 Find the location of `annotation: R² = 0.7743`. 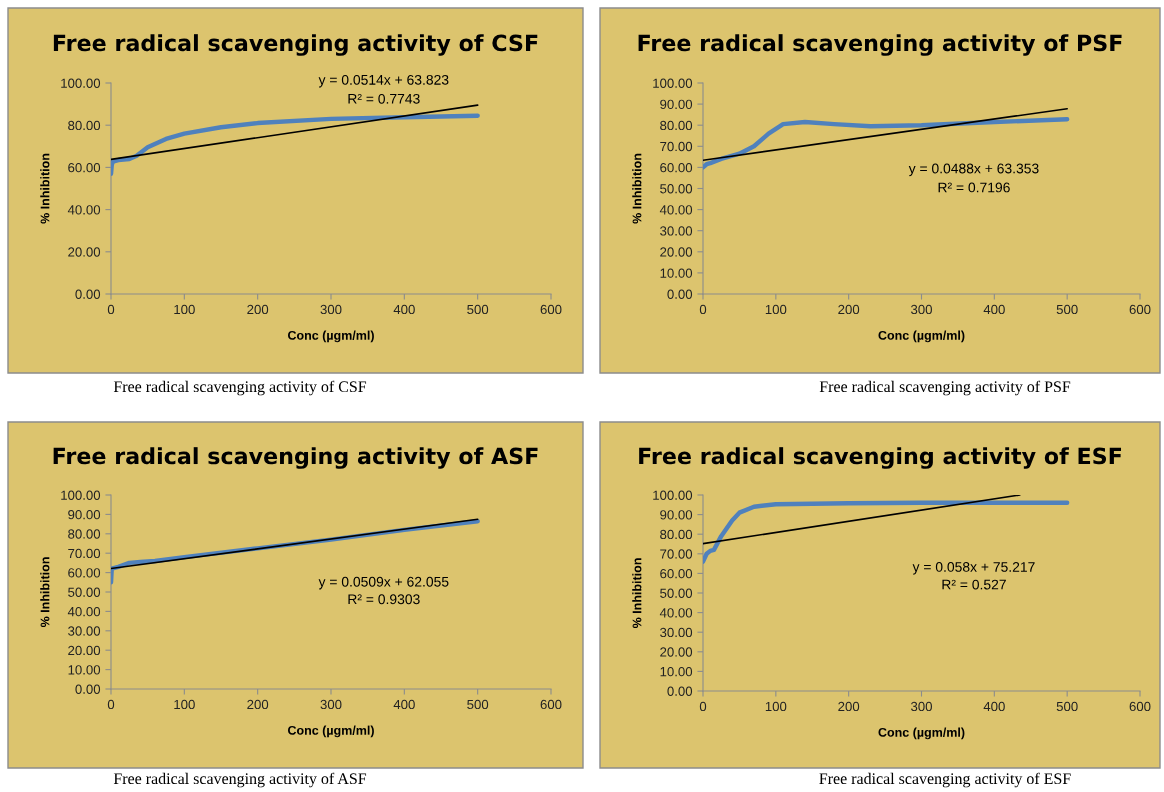

annotation: R² = 0.7743 is located at coordinates (384, 98).